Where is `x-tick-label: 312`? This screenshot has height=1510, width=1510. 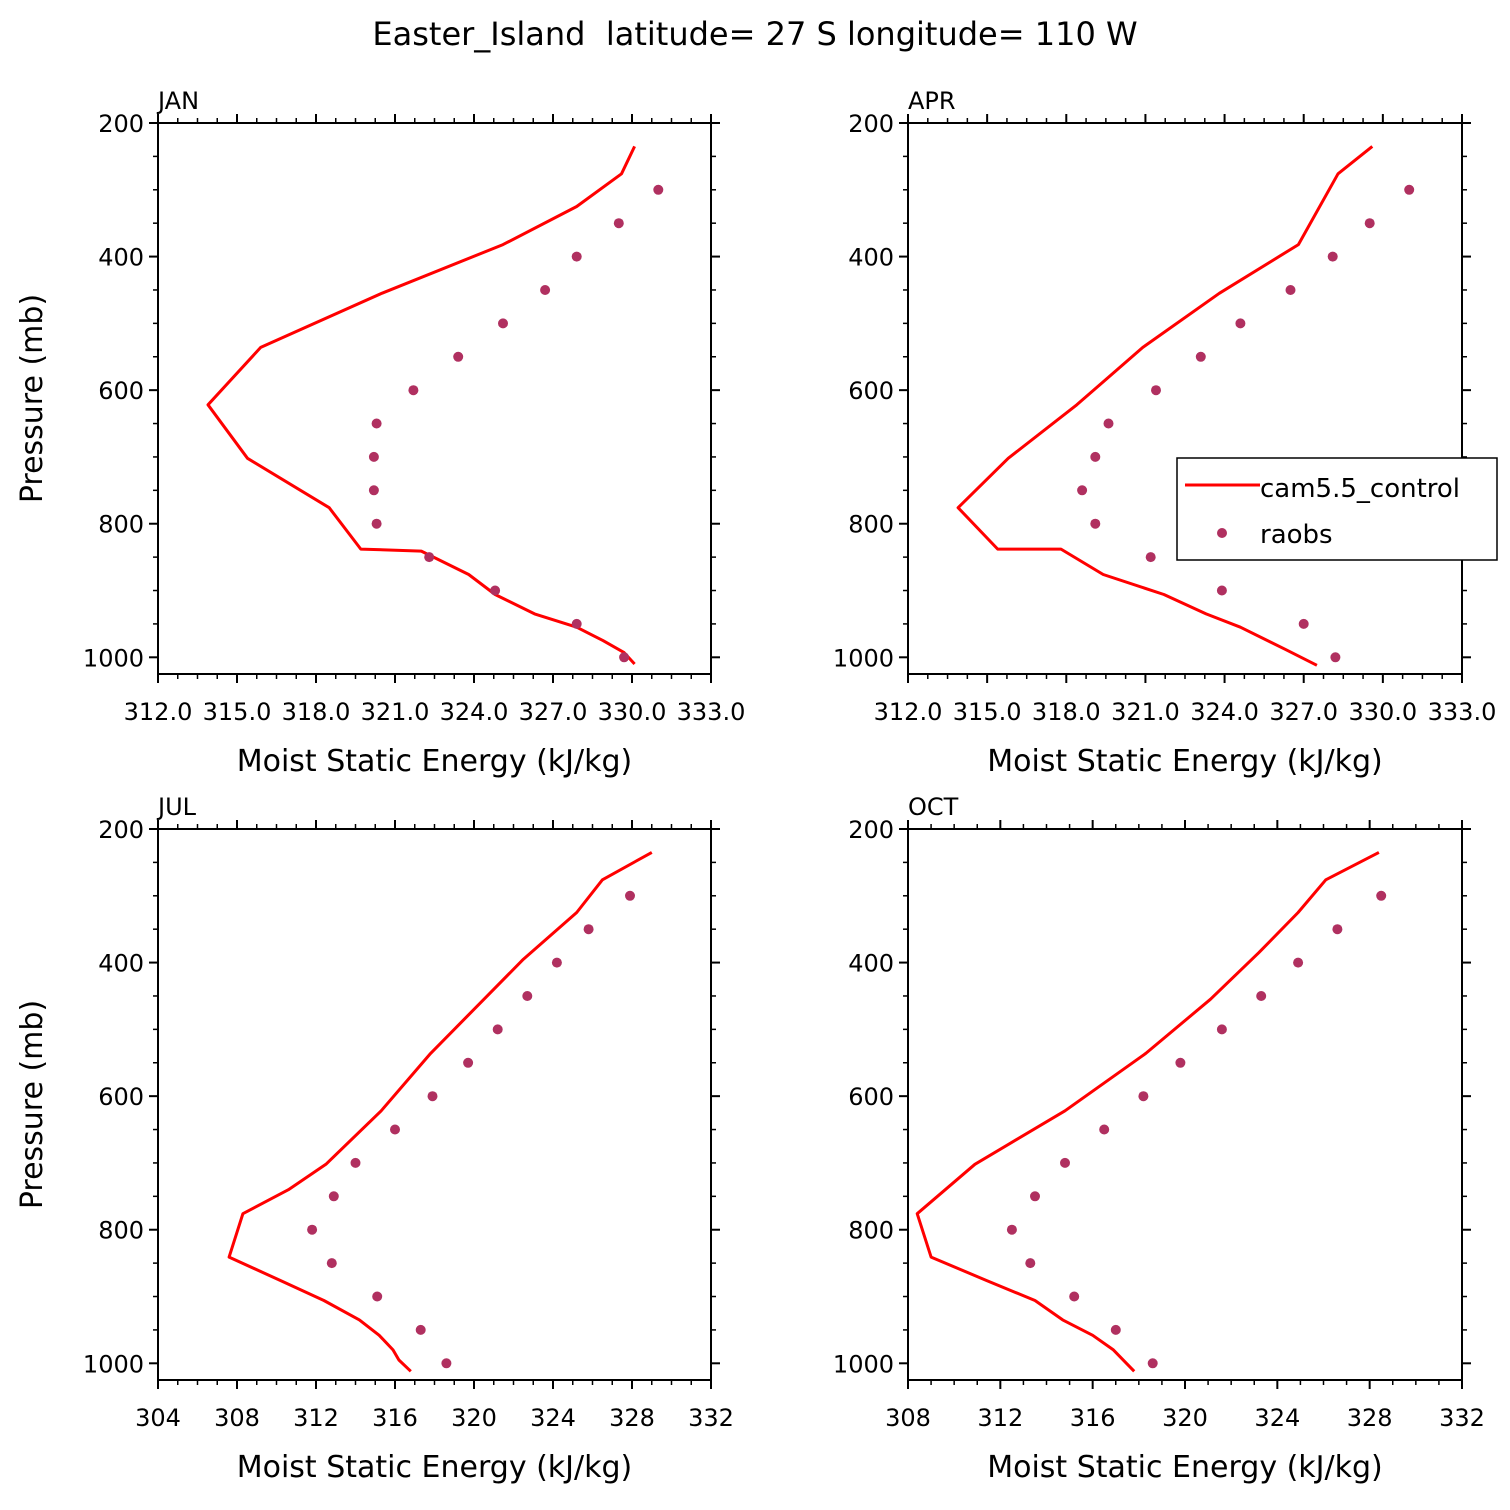 x-tick-label: 312 is located at coordinates (316, 1418).